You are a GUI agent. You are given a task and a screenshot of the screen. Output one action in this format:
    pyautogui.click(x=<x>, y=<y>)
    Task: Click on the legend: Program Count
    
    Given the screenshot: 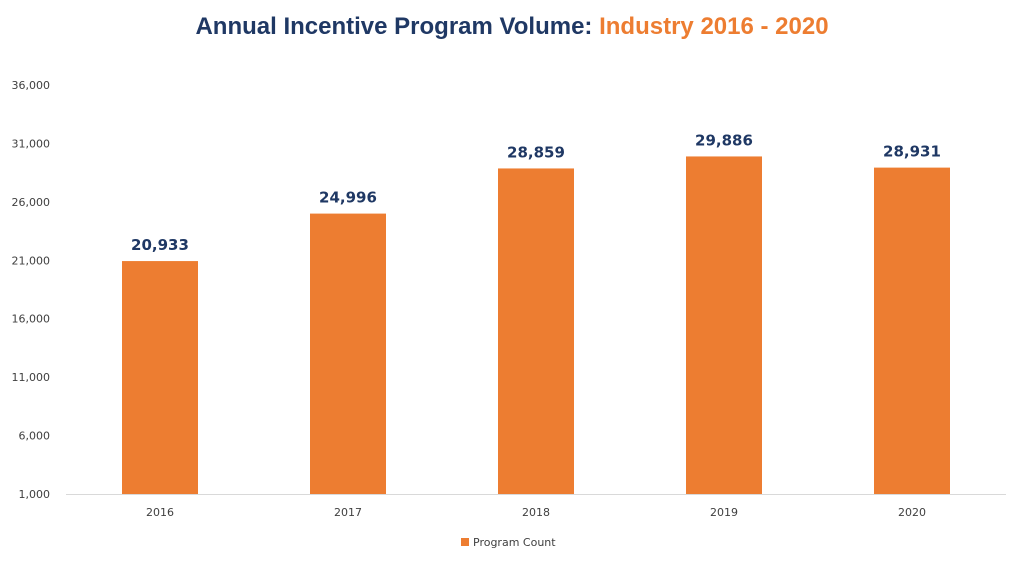 What is the action you would take?
    pyautogui.click(x=508, y=542)
    